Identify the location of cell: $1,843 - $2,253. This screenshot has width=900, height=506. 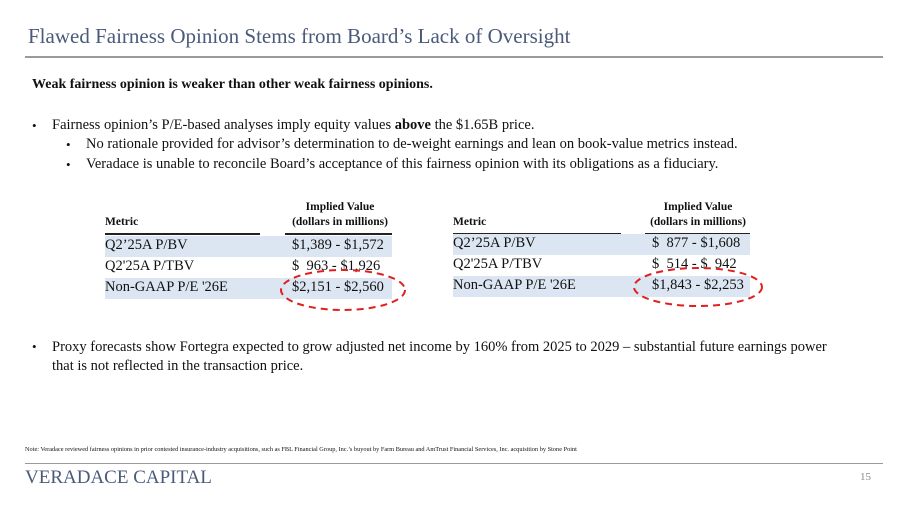
(698, 285).